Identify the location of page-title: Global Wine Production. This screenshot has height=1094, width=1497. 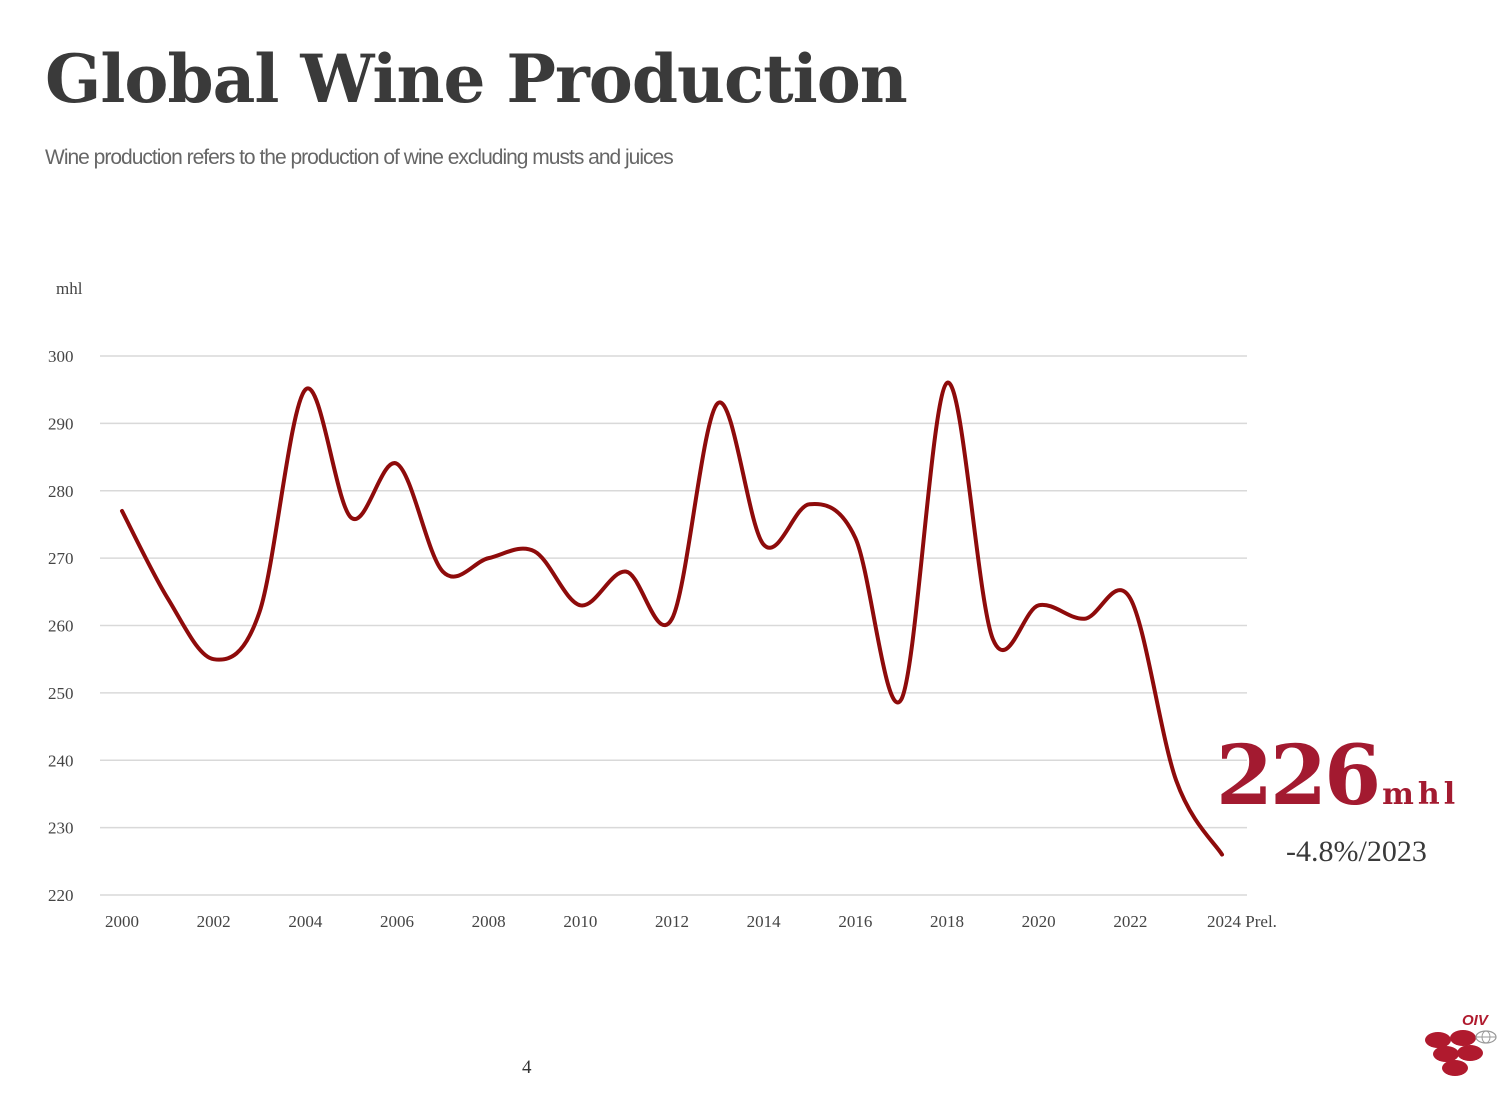
(476, 79).